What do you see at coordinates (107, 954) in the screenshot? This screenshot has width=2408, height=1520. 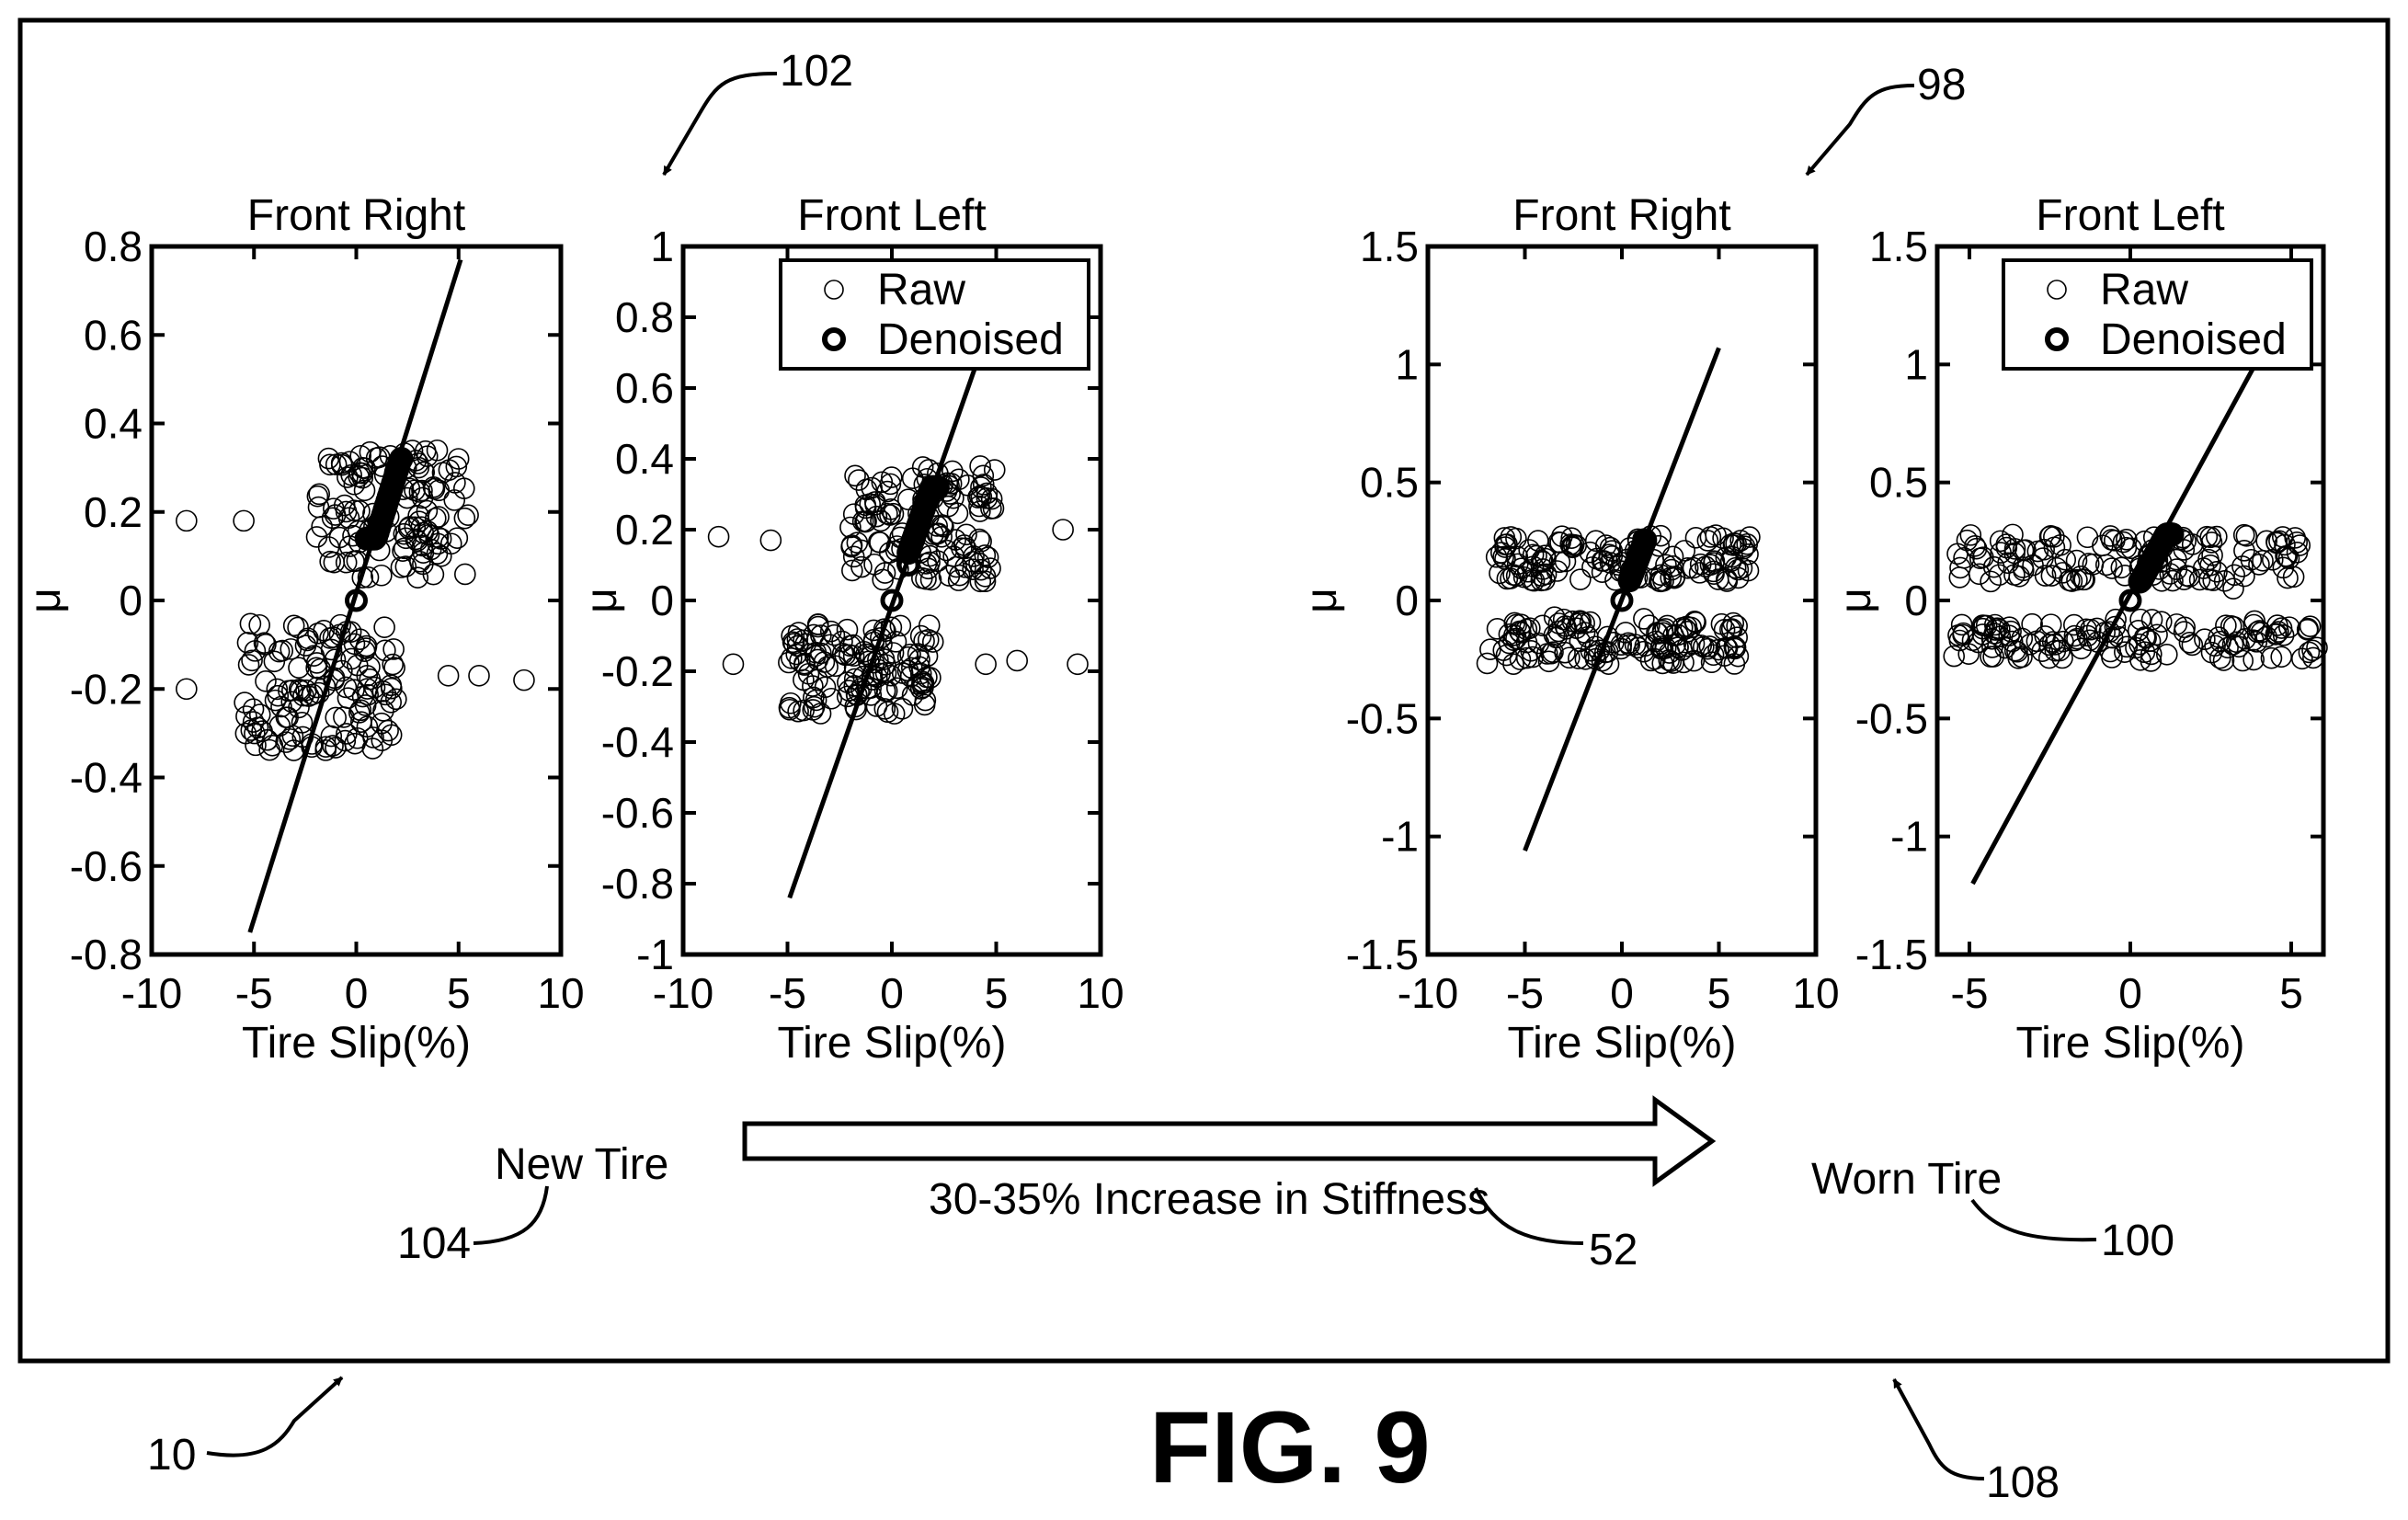 I see `y-tick-label: -0.8` at bounding box center [107, 954].